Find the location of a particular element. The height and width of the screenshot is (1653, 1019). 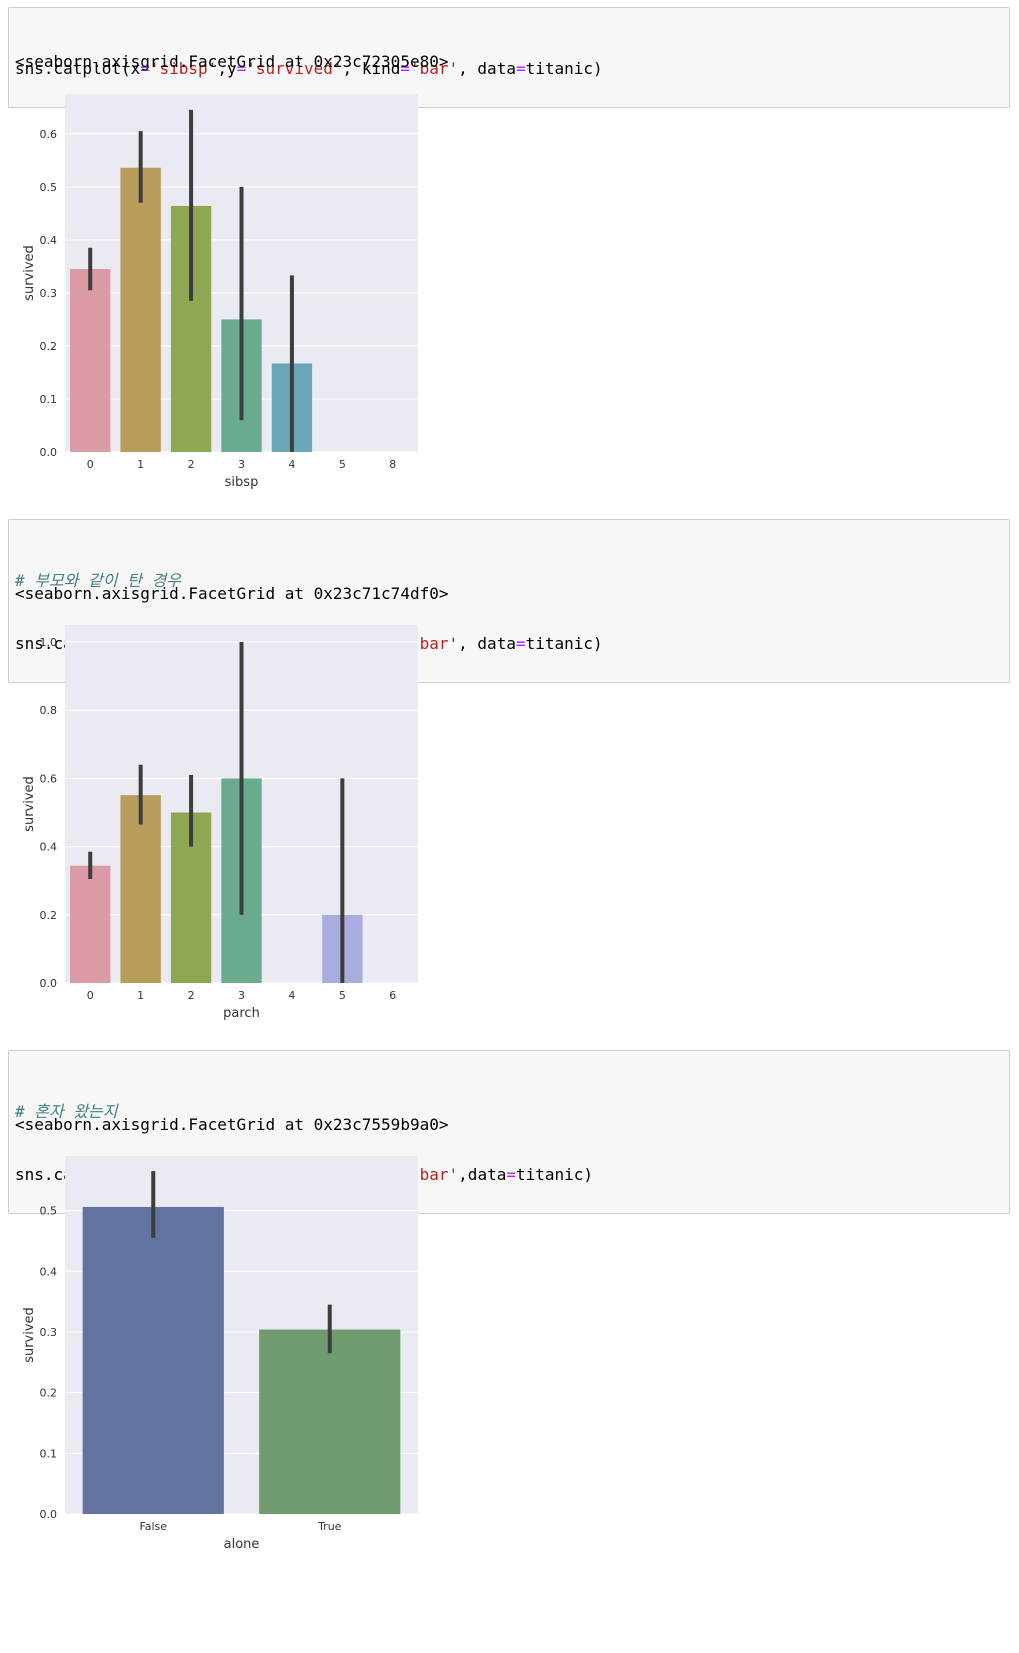

x-tick-label: False is located at coordinates (153, 1526).